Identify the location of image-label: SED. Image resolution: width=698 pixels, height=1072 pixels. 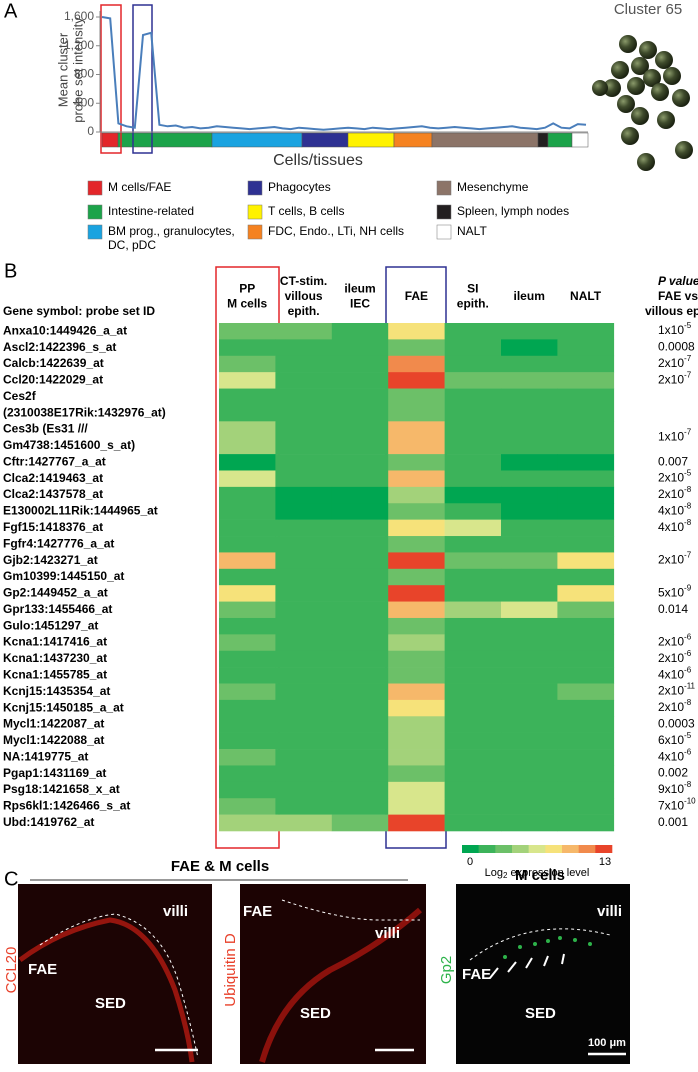
(110, 1003).